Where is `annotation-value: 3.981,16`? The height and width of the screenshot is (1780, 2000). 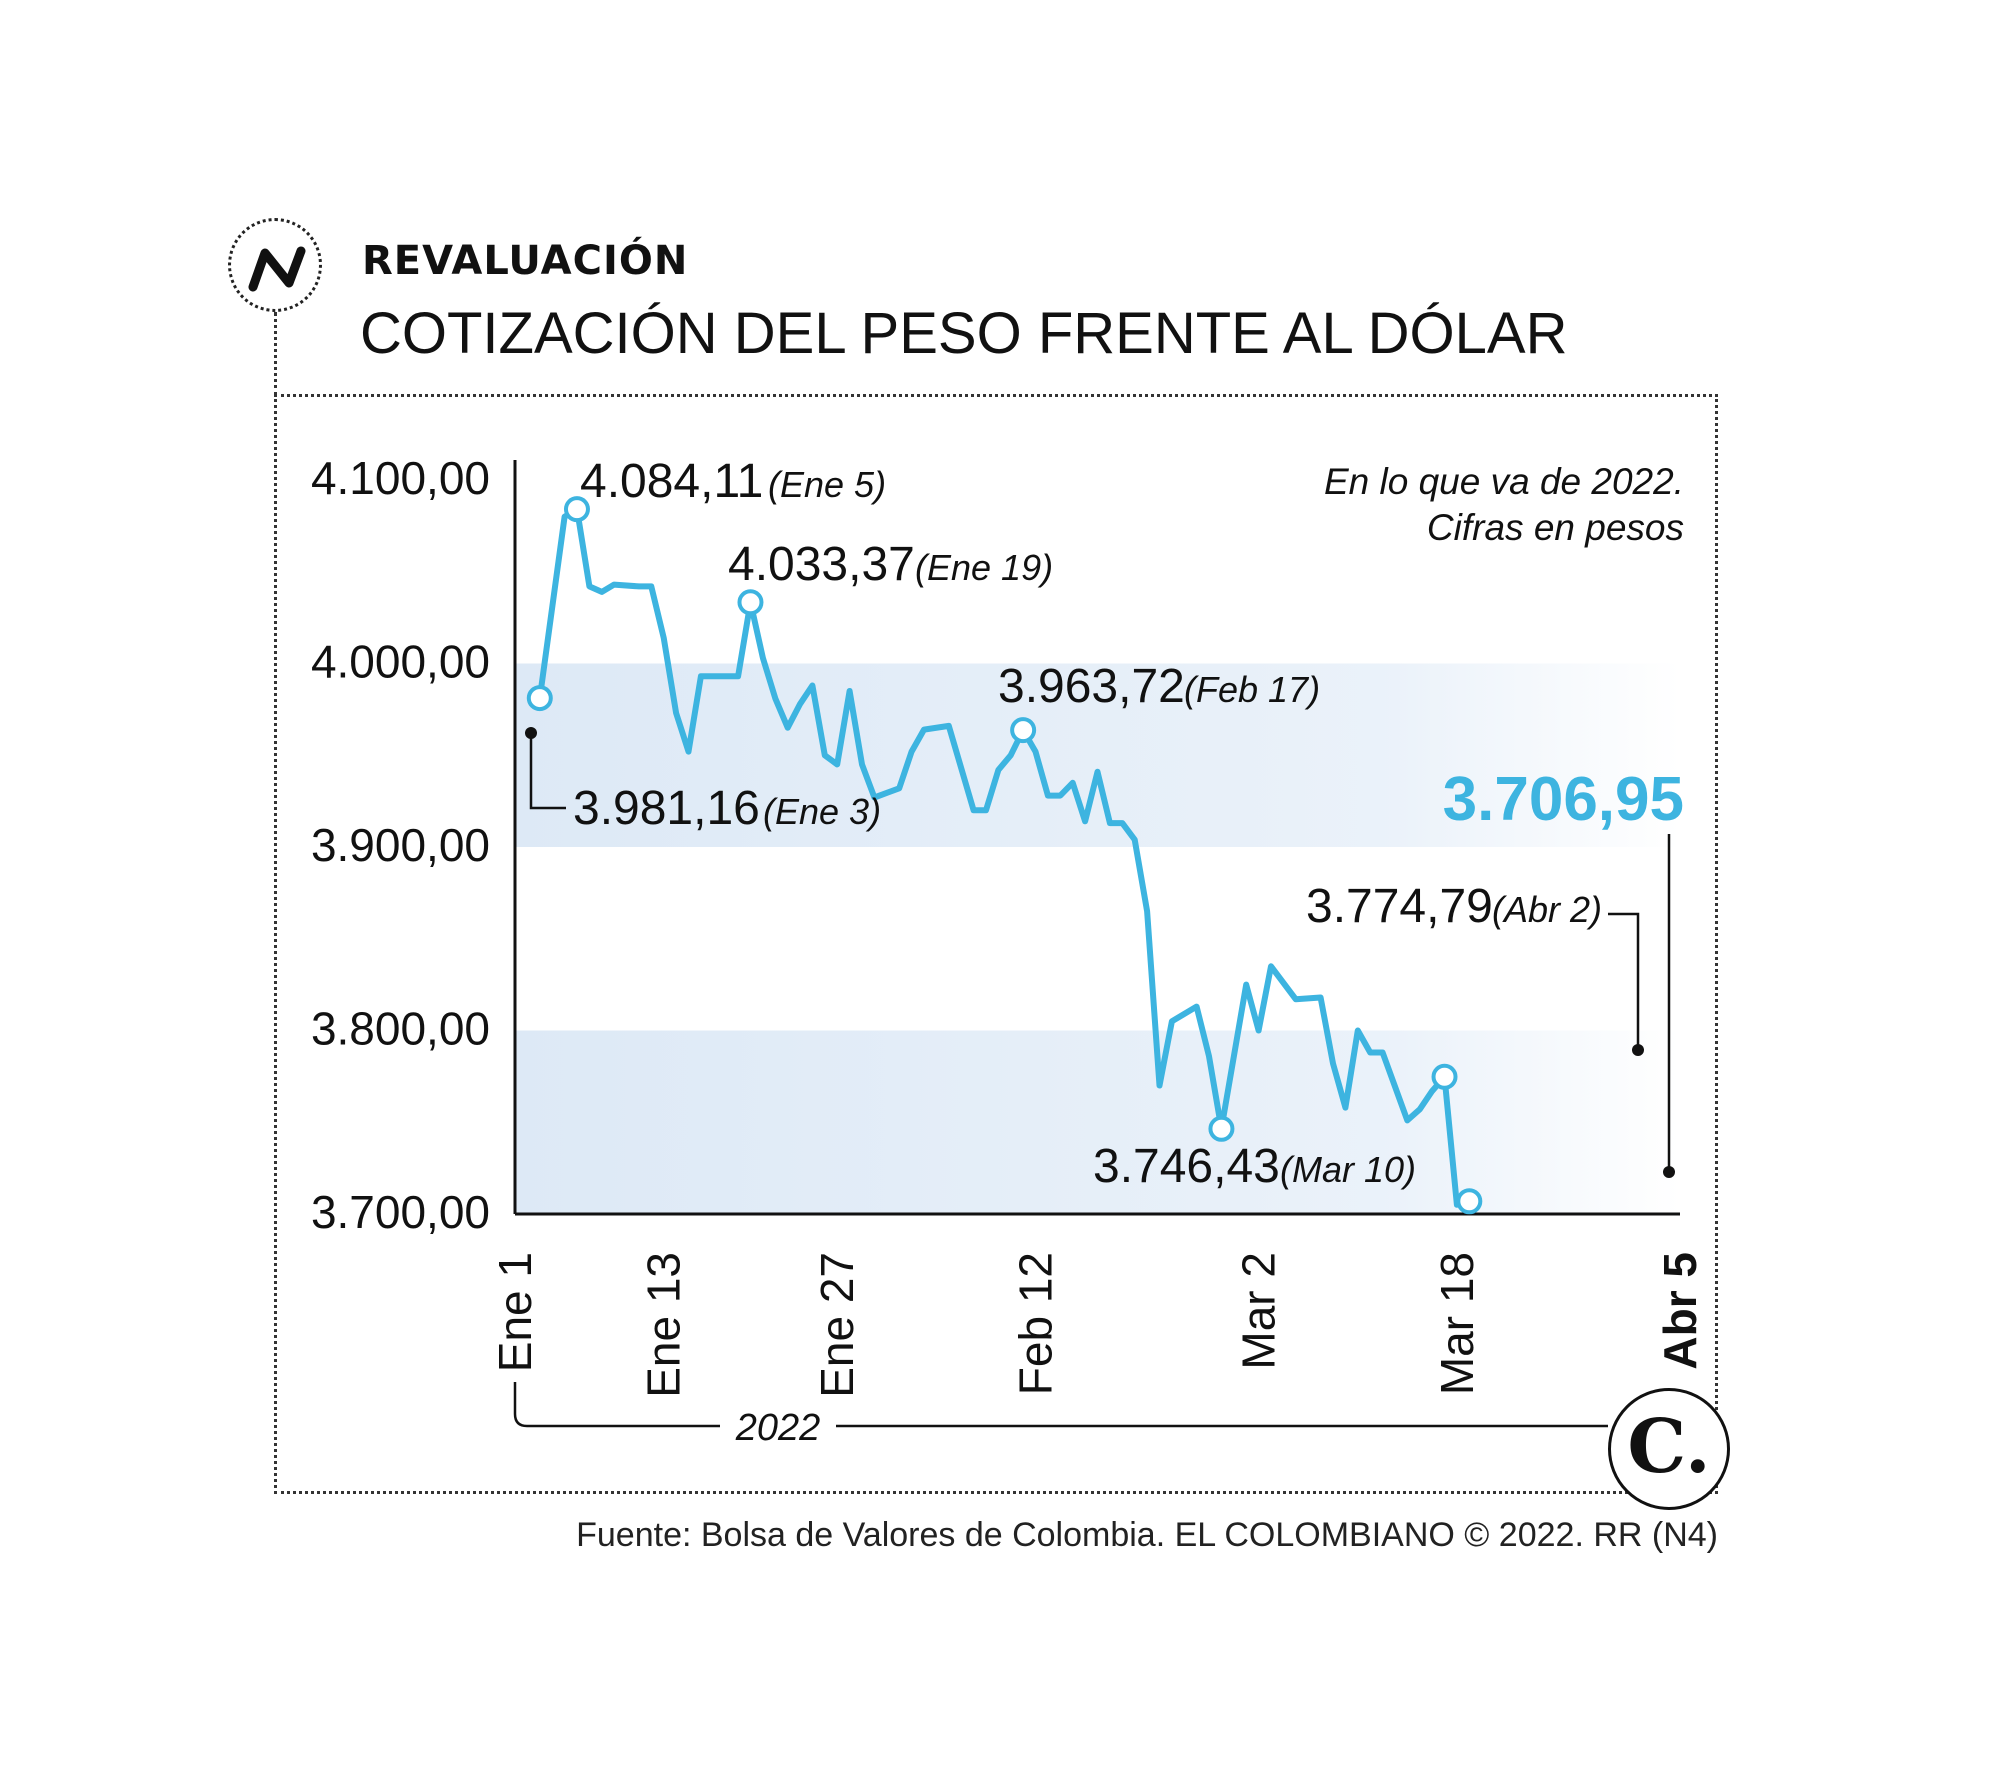 annotation-value: 3.981,16 is located at coordinates (666, 808).